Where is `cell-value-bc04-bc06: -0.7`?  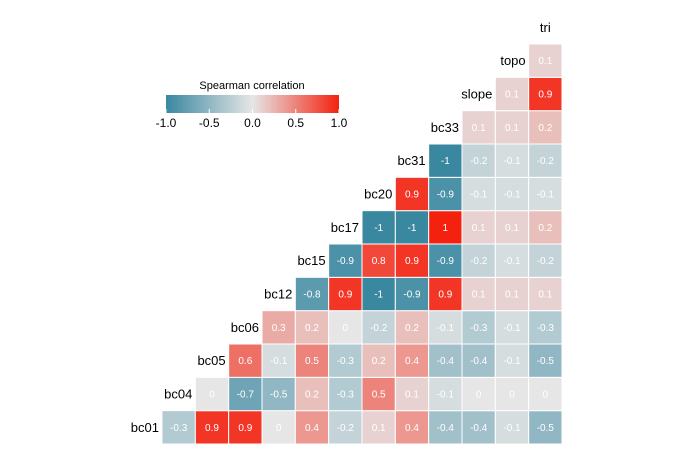 cell-value-bc04-bc06: -0.7 is located at coordinates (246, 395).